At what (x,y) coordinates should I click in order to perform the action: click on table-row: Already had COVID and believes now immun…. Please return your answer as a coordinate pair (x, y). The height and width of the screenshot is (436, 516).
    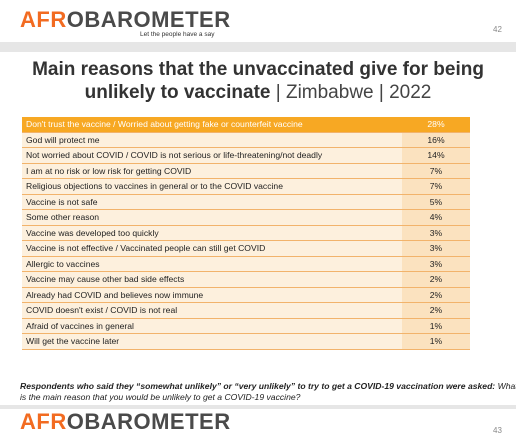
    Looking at the image, I should click on (246, 295).